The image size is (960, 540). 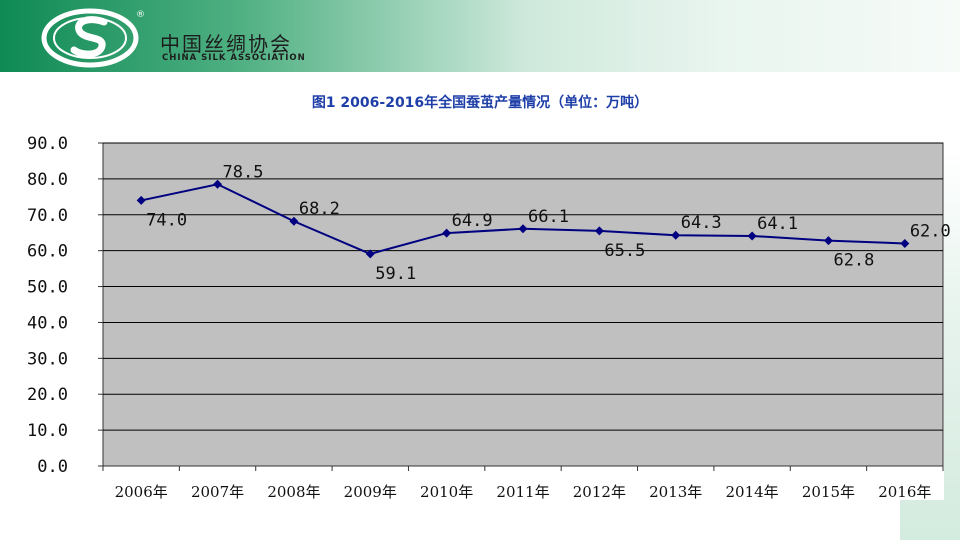 I want to click on x-tick-label: 2007年, so click(x=217, y=492).